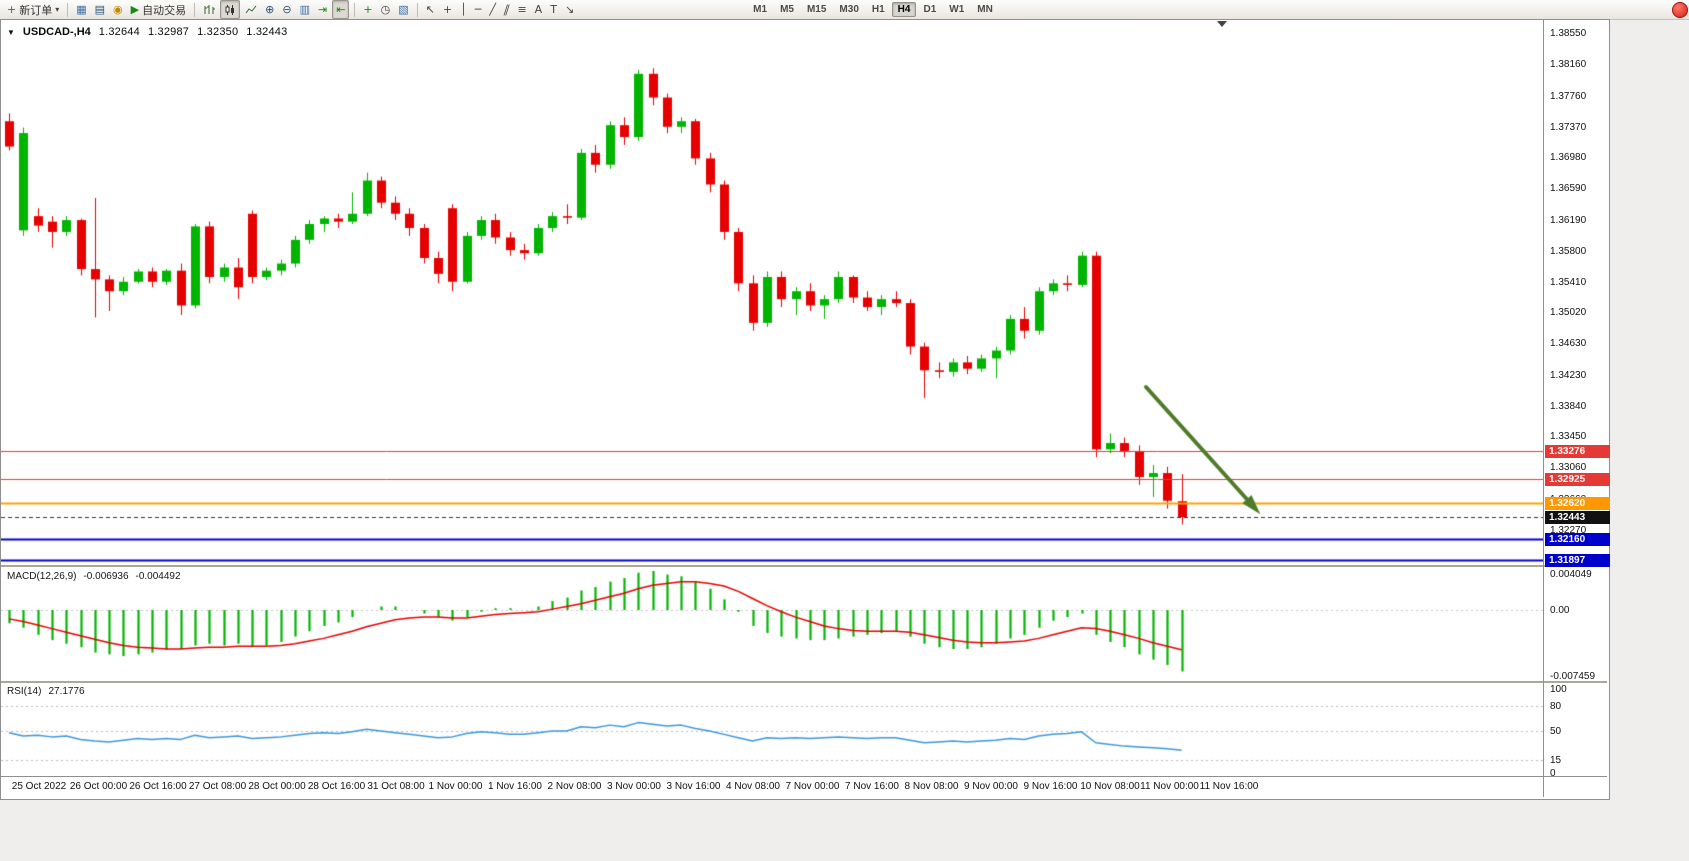  What do you see at coordinates (36, 10) in the screenshot?
I see `new-order-label: 新订单` at bounding box center [36, 10].